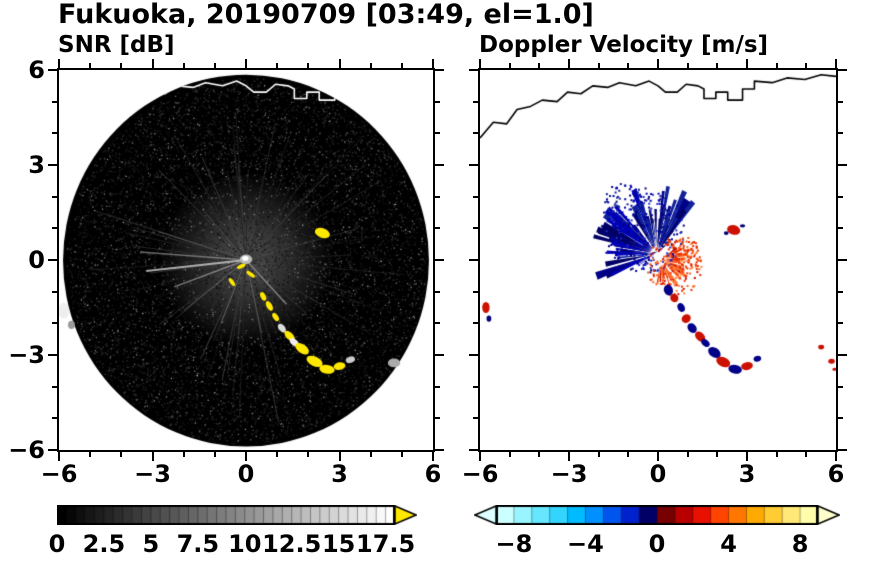 This screenshot has width=870, height=570. What do you see at coordinates (36, 165) in the screenshot?
I see `y-tick-label: 3` at bounding box center [36, 165].